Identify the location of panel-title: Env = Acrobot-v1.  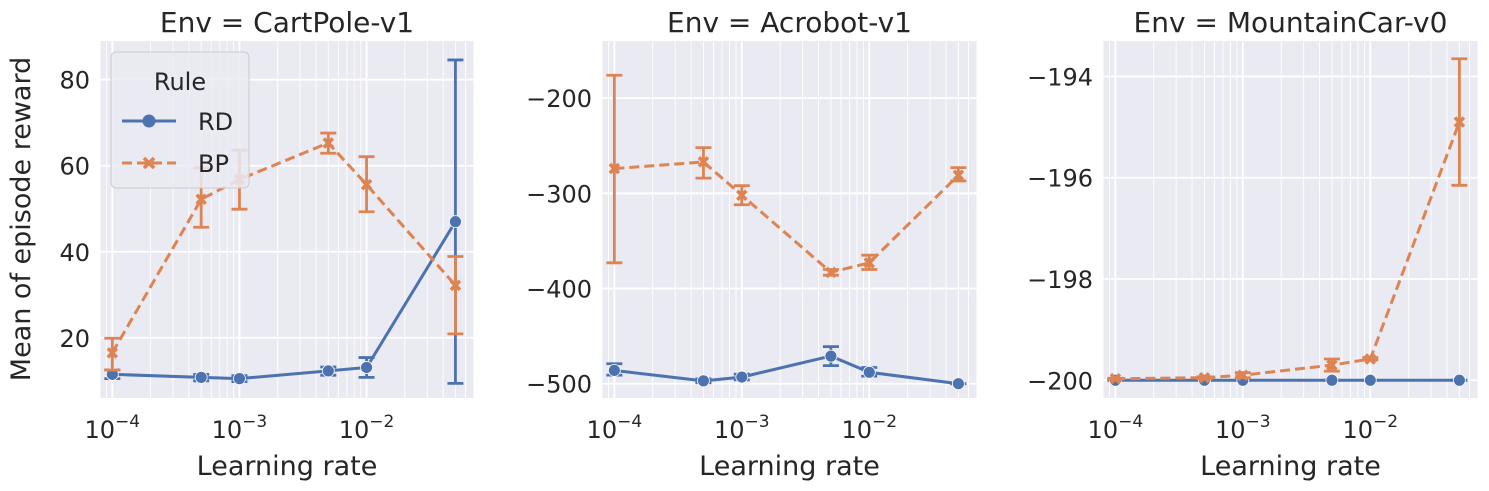
(789, 22).